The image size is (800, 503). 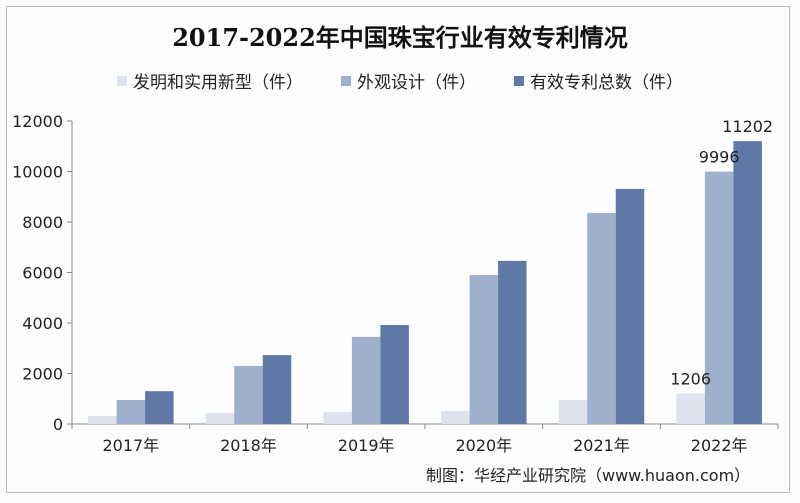 What do you see at coordinates (601, 445) in the screenshot?
I see `x-tick-label: 2021年` at bounding box center [601, 445].